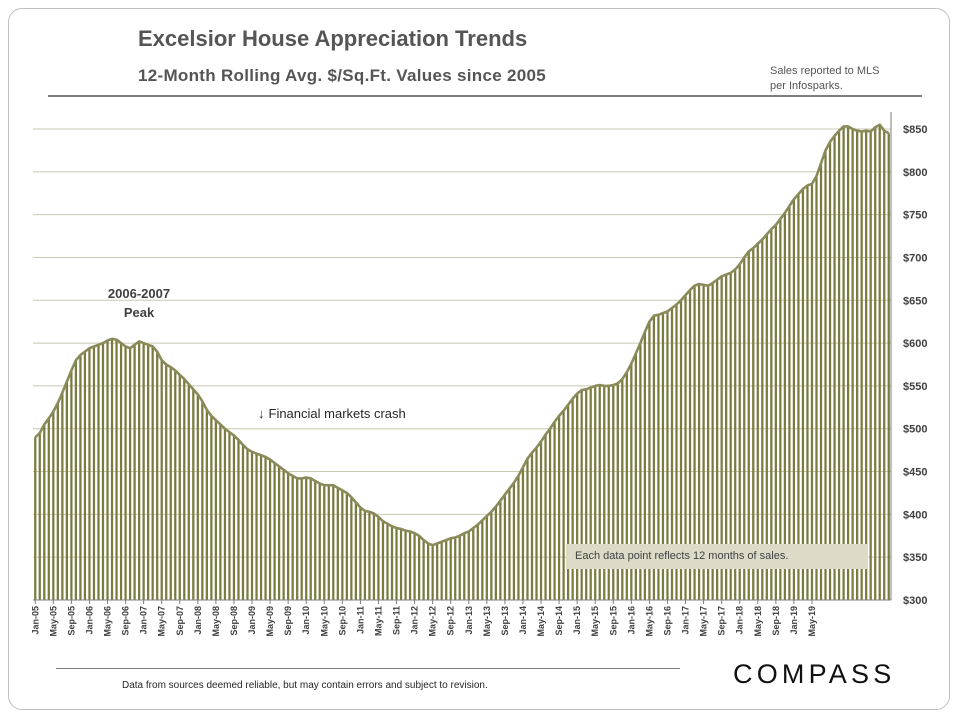 This screenshot has height=720, width=960. I want to click on x-tick-label: Sep-14, so click(559, 621).